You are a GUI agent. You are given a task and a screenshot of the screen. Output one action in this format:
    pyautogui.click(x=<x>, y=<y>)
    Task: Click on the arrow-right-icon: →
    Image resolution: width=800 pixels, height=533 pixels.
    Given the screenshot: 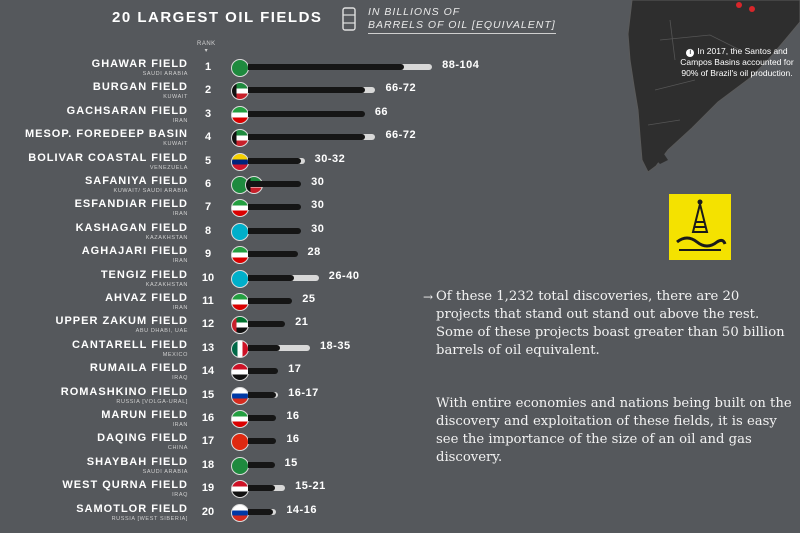 What is the action you would take?
    pyautogui.click(x=428, y=297)
    